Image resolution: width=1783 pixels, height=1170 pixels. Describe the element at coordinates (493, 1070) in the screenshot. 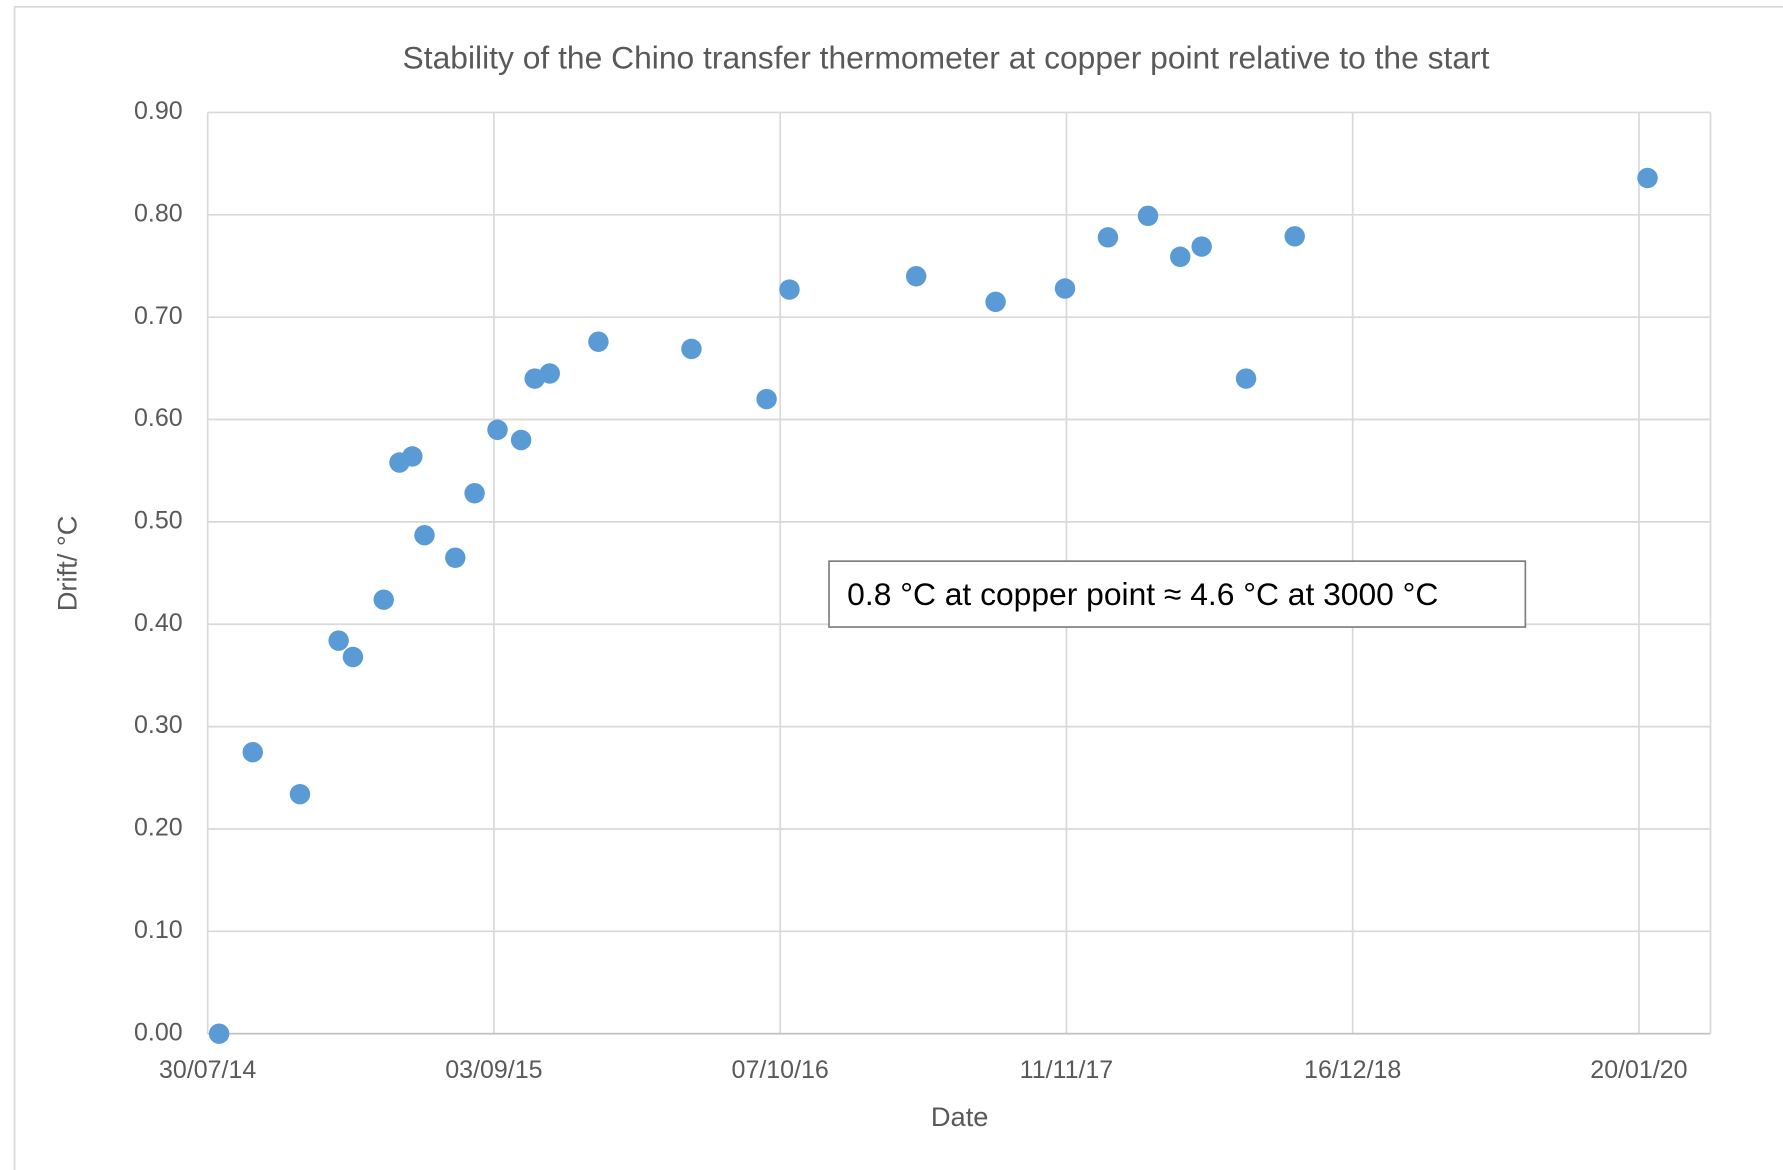

I see `x-tick-label: 03/09/15` at that location.